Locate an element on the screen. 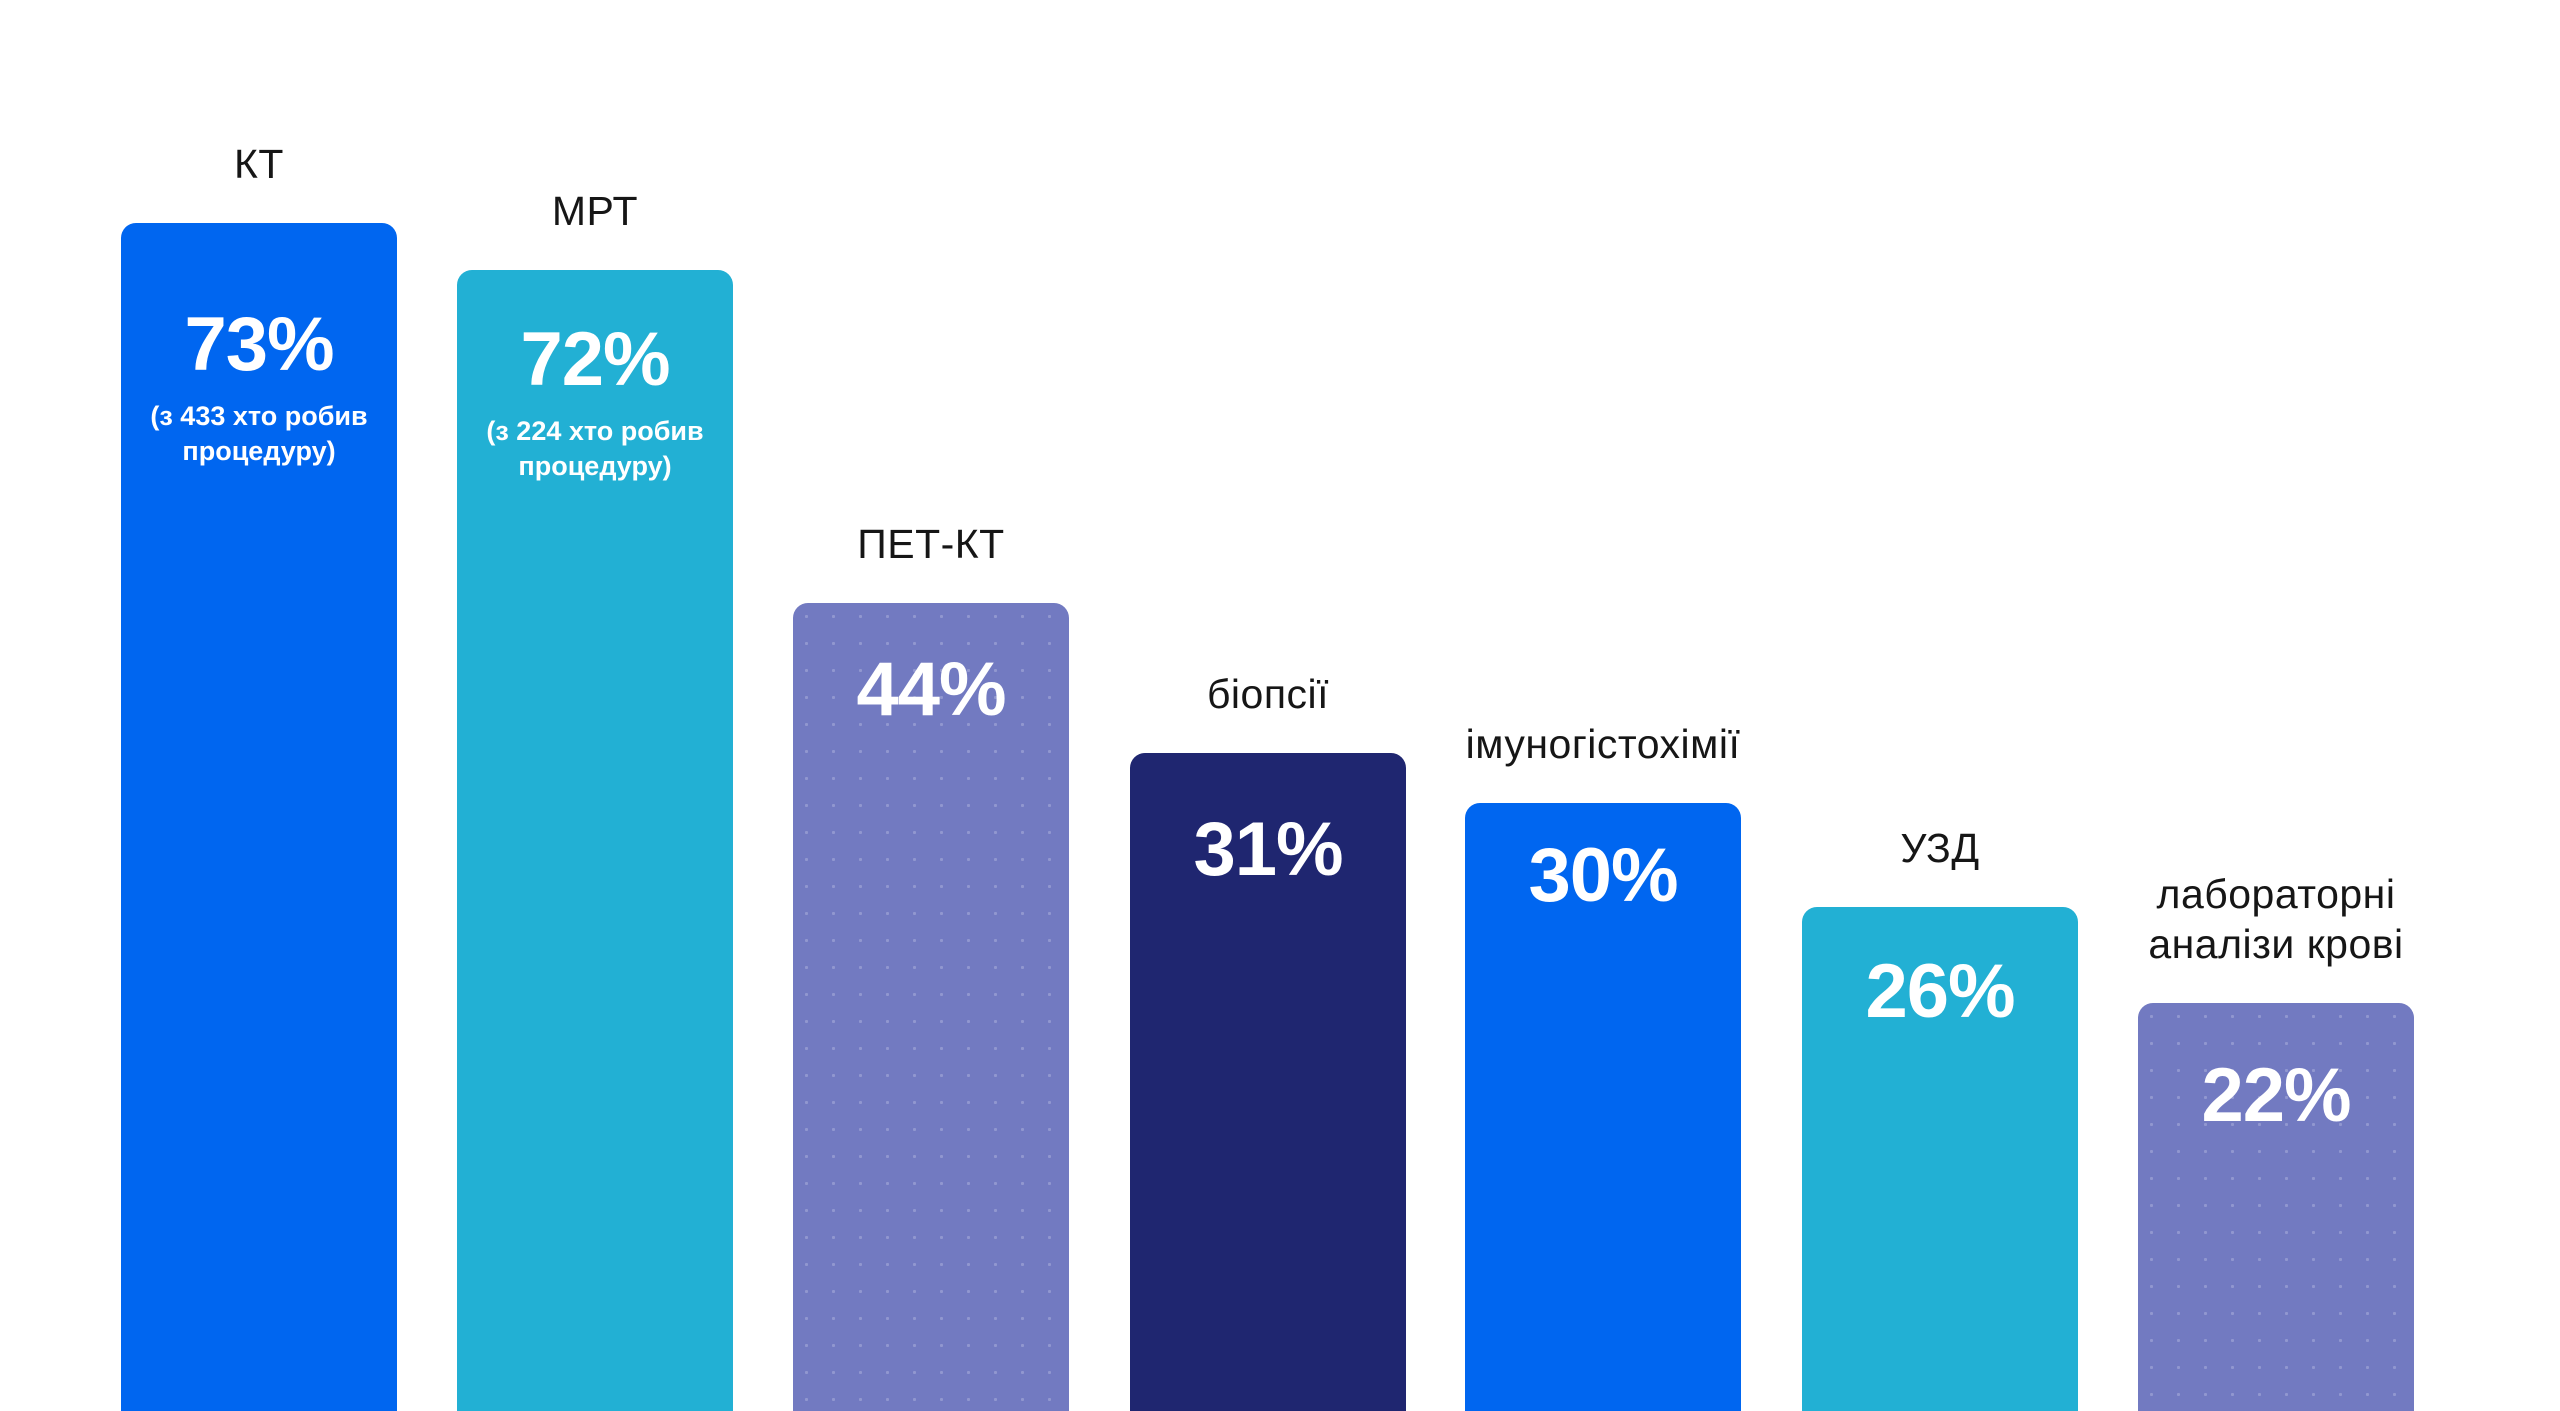 The height and width of the screenshot is (1411, 2560). bar-category-label: імуногістохімії is located at coordinates (1603, 743).